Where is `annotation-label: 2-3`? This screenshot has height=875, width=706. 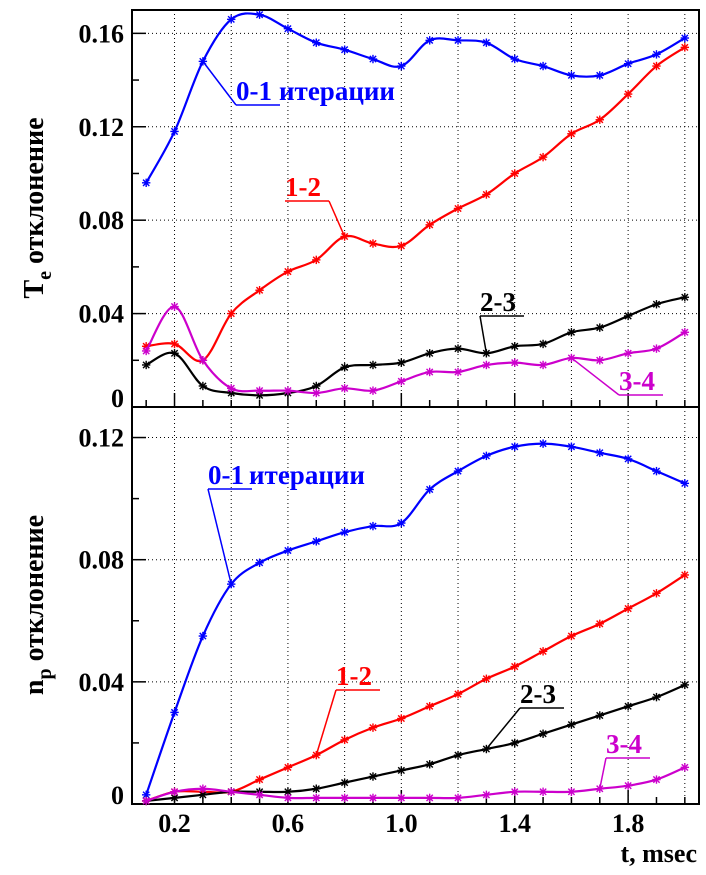
annotation-label: 2-3 is located at coordinates (538, 694).